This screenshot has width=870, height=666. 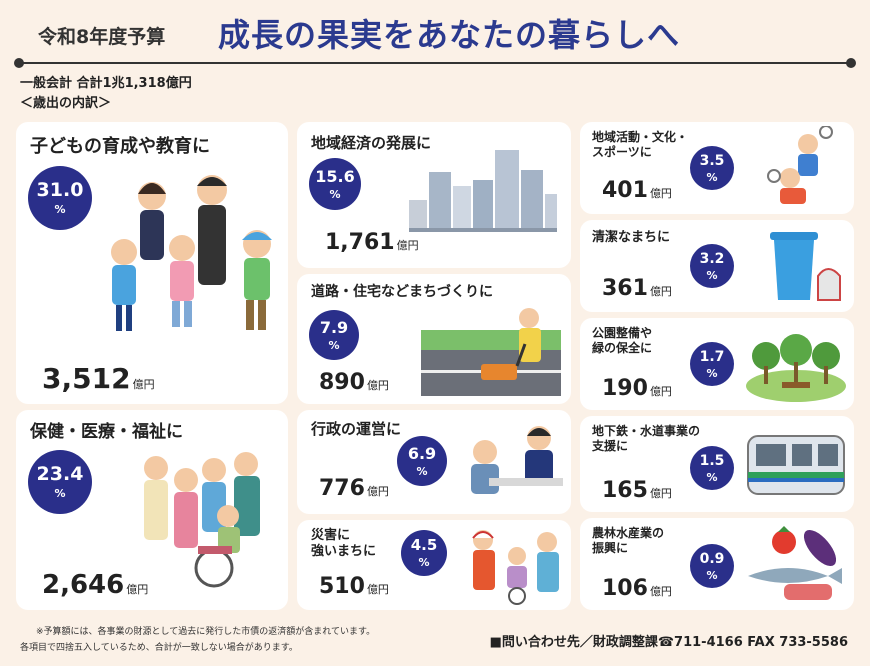 I want to click on amount-value: 401, so click(x=625, y=190).